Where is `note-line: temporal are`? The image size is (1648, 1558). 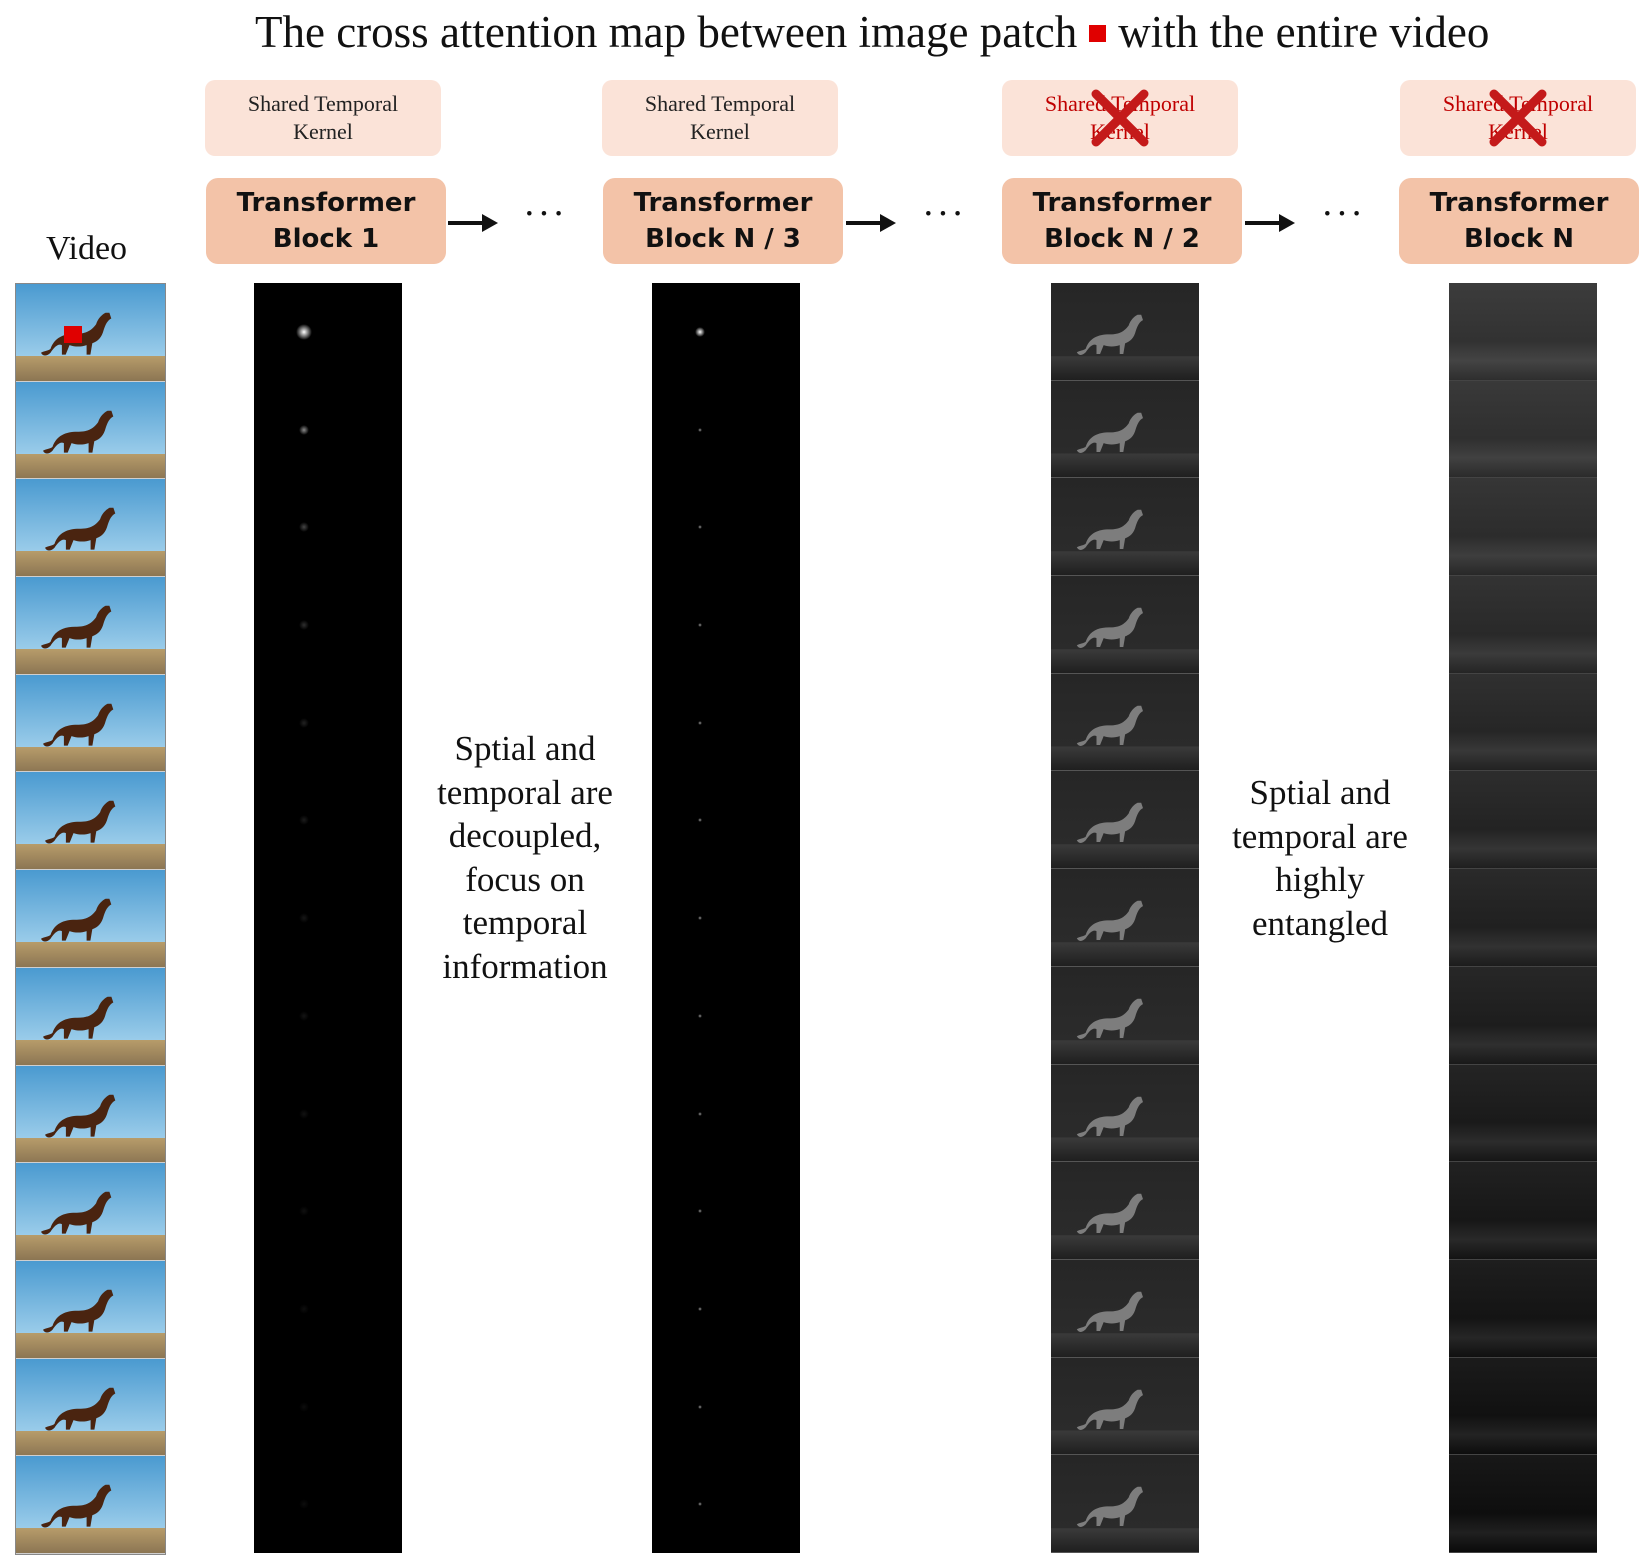
note-line: temporal are is located at coordinates (1320, 836).